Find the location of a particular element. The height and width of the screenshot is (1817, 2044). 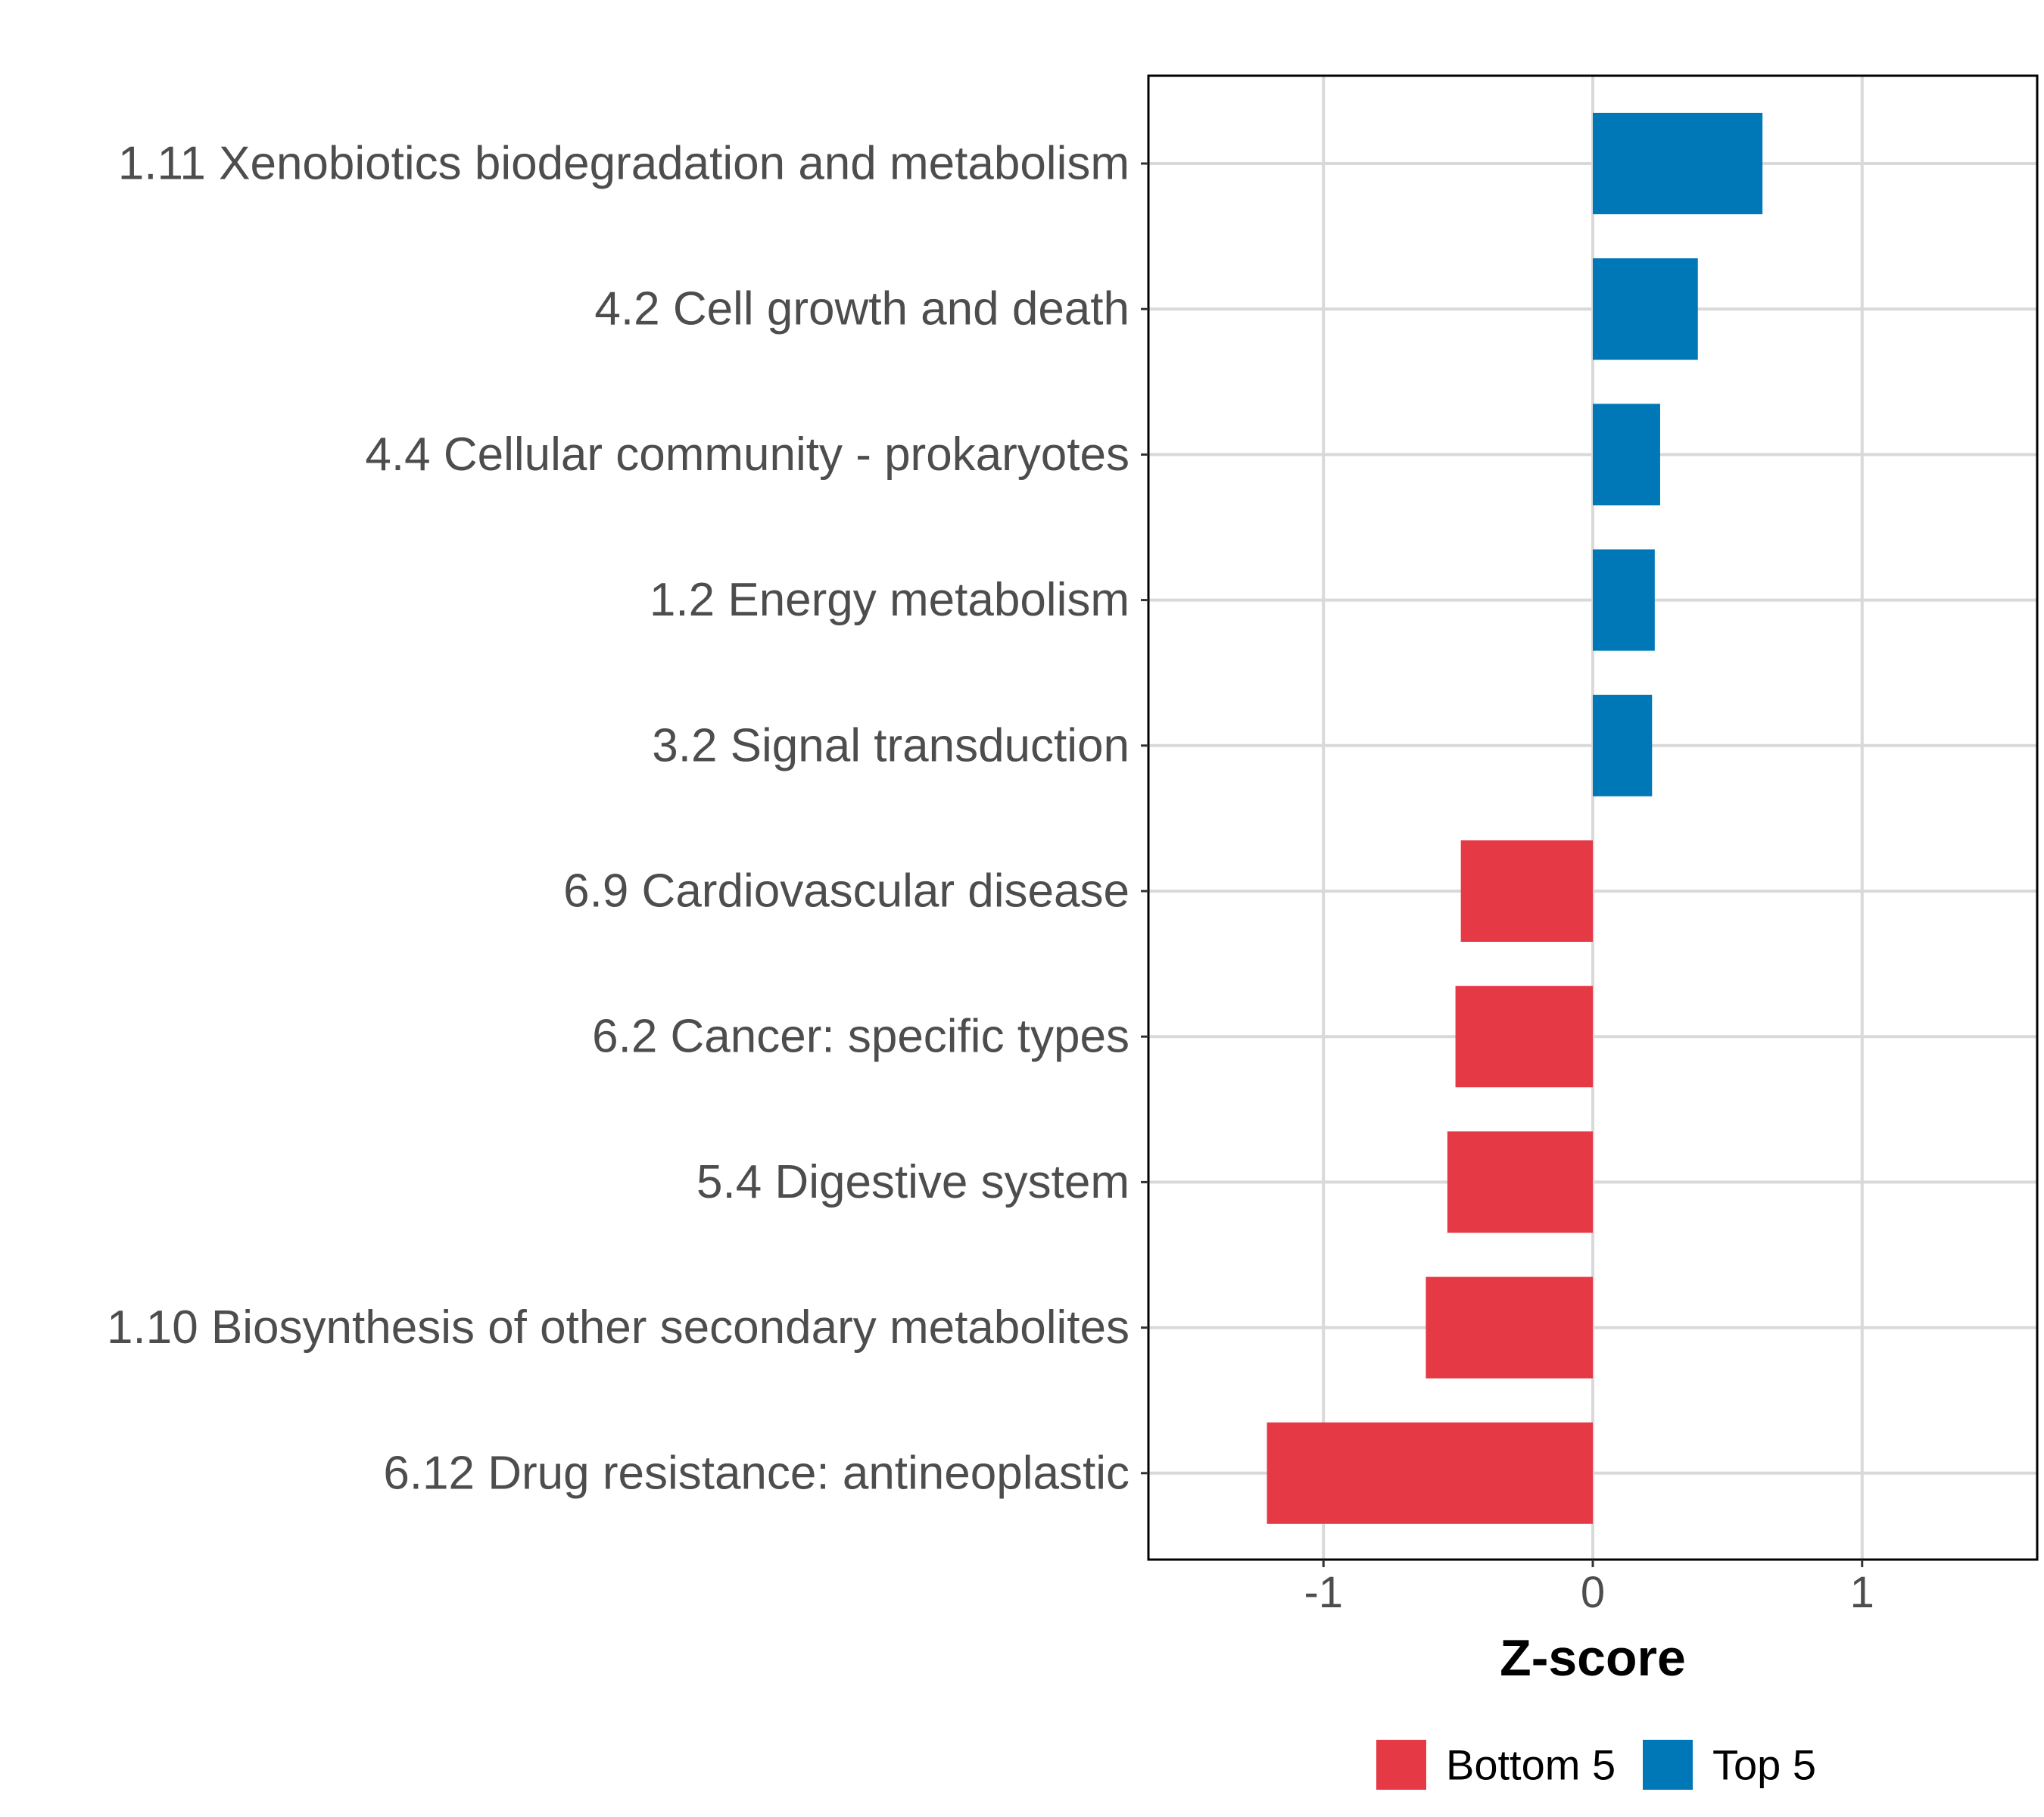

x-axis-title: Z-score is located at coordinates (1593, 1658).